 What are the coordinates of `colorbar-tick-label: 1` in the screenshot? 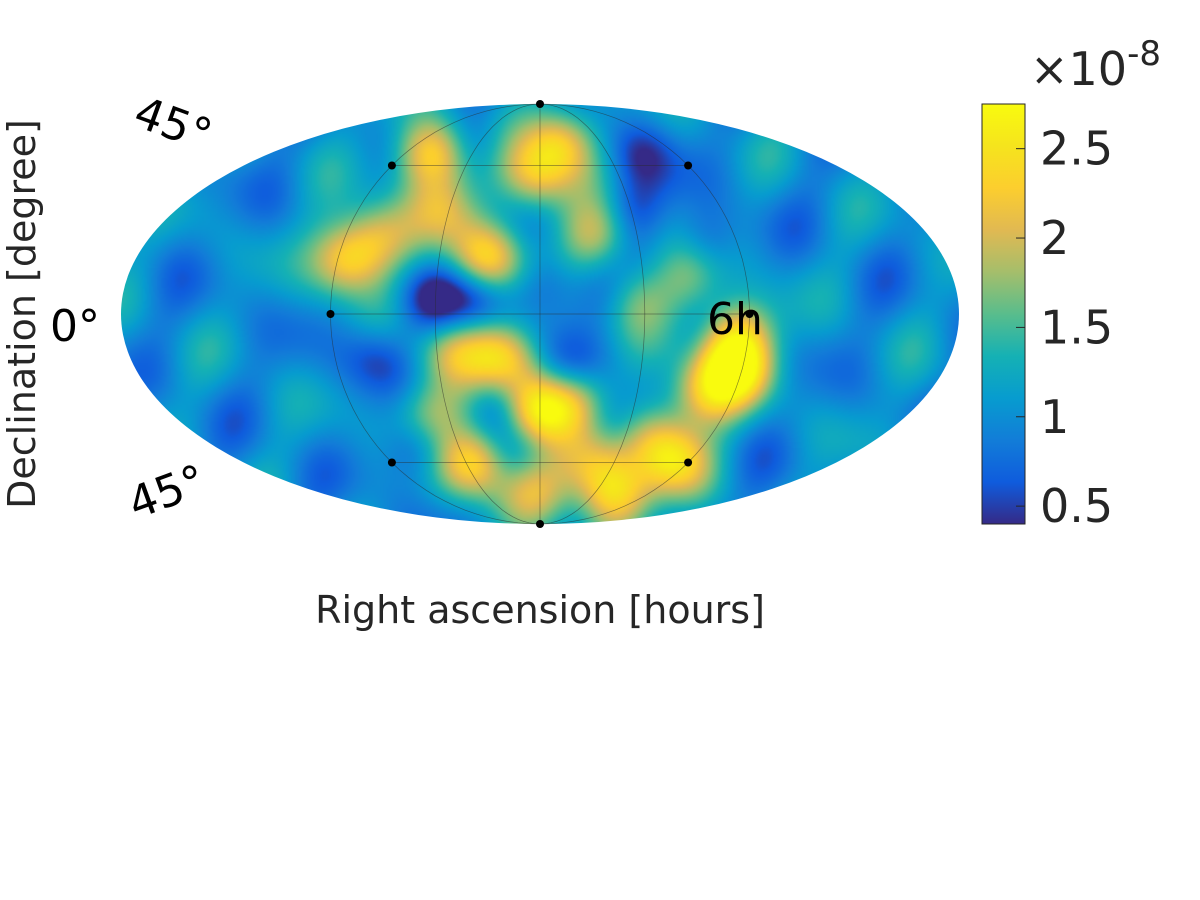 It's located at (1054, 417).